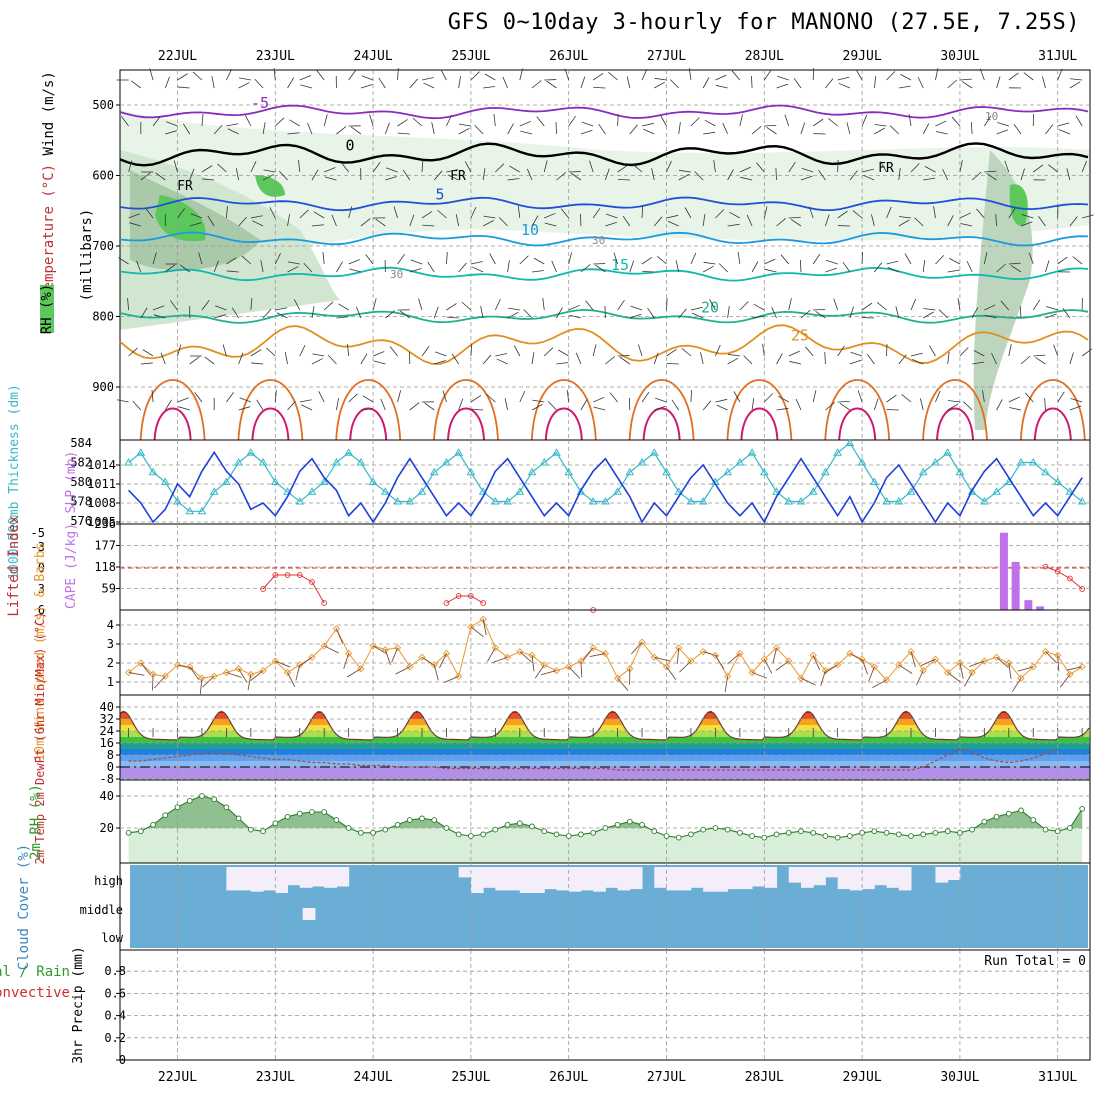  I want to click on y-tick-label: 0, so click(110, 767).